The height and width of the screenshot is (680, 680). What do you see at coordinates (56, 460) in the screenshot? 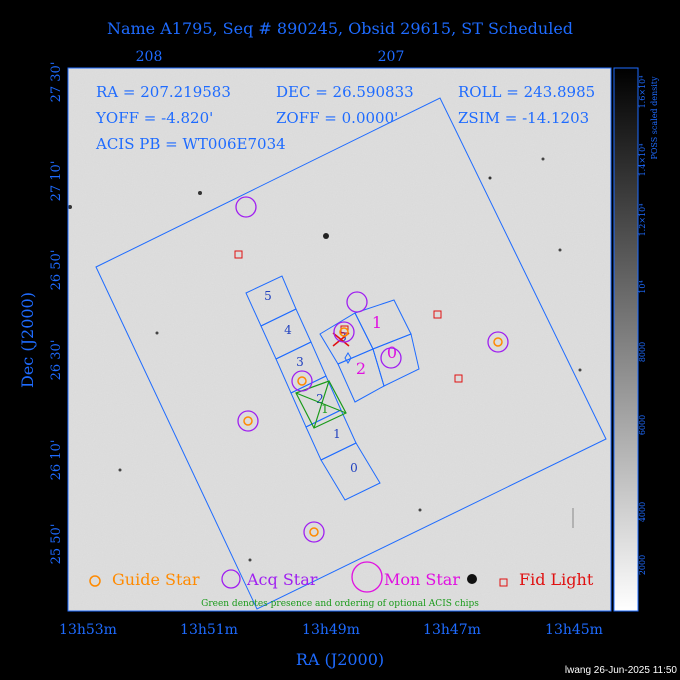
I see `left-tick-4: 26 10'` at bounding box center [56, 460].